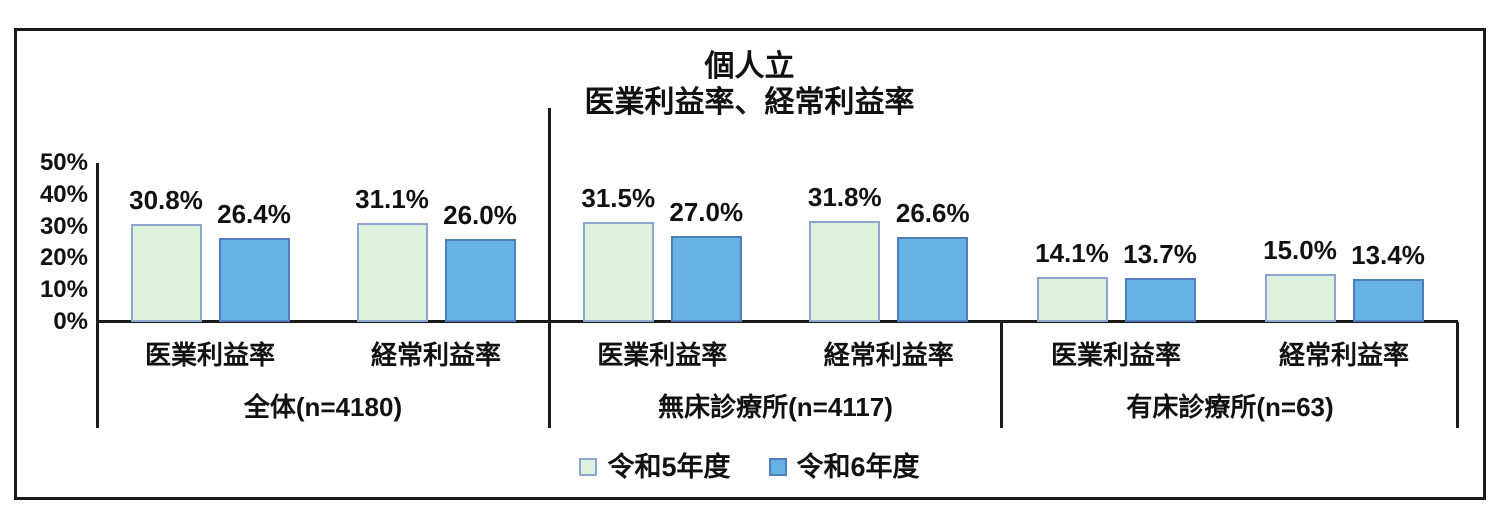  I want to click on legend-swatch-reiwa5, so click(588, 467).